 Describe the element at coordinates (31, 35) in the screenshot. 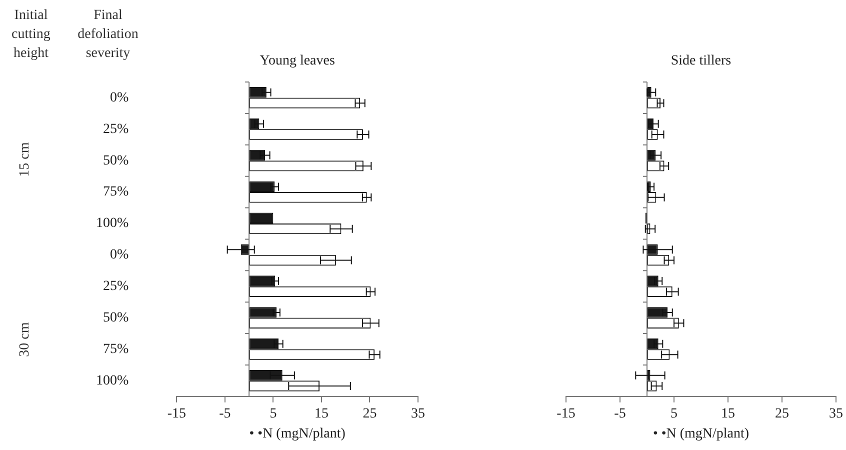

I see `text: Initial cutting height` at that location.